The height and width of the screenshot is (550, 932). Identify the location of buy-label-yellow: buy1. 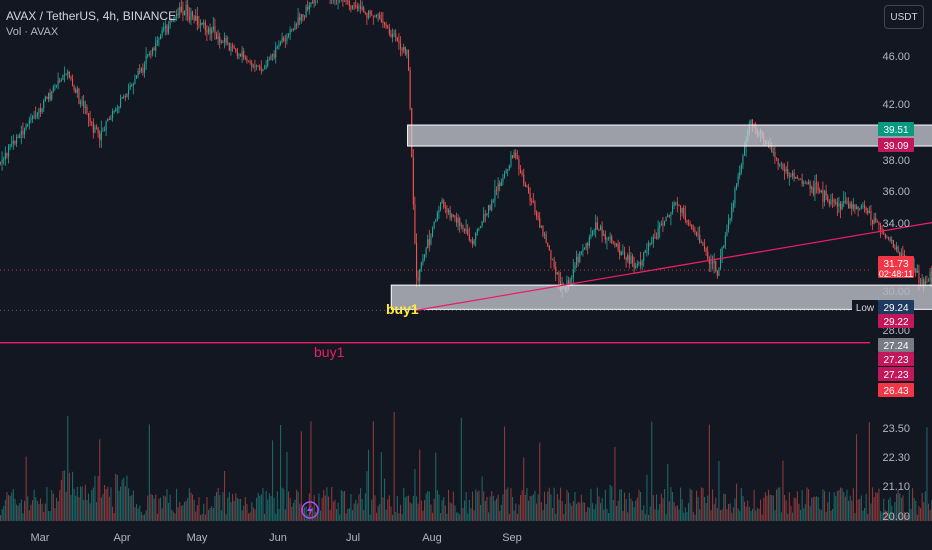
(402, 309).